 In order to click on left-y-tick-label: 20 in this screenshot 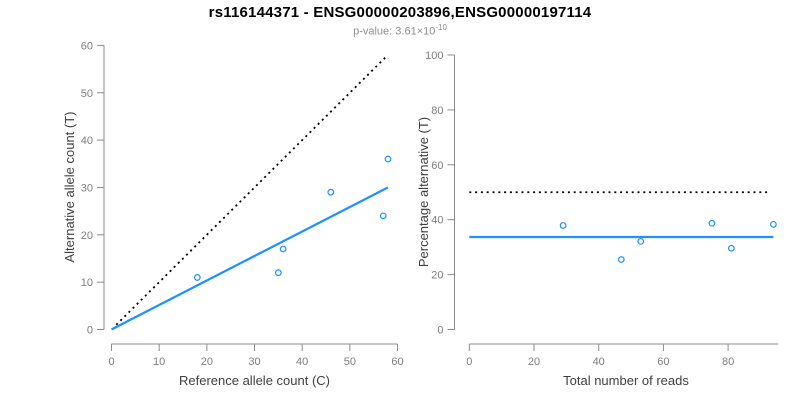, I will do `click(87, 236)`.